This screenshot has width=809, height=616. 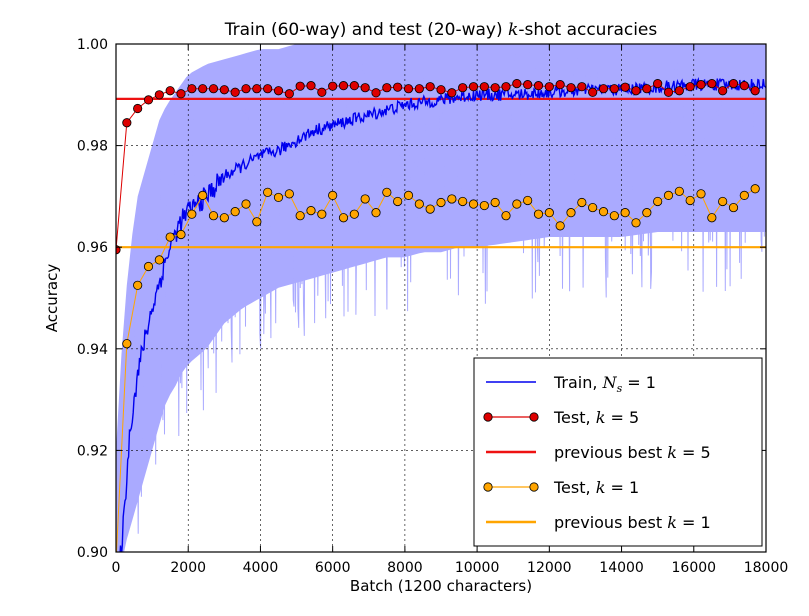 I want to click on x-tick-label: 12000, so click(x=549, y=568).